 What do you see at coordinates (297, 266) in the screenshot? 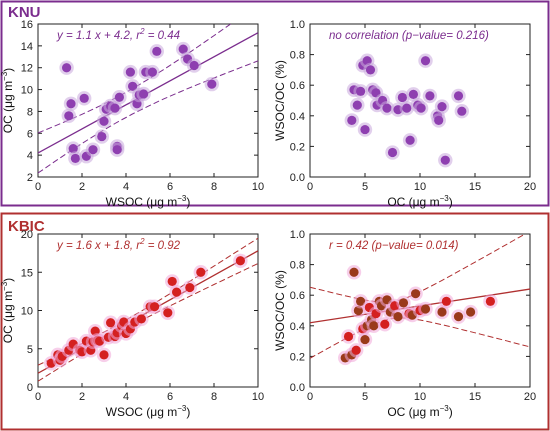
I see `y-tick-label: 0.8` at bounding box center [297, 266].